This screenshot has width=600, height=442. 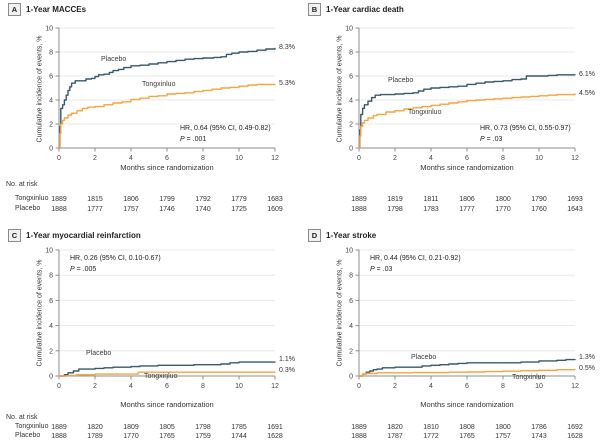 What do you see at coordinates (40, 313) in the screenshot?
I see `y-axis-label: Cumulative incidence of events, %` at bounding box center [40, 313].